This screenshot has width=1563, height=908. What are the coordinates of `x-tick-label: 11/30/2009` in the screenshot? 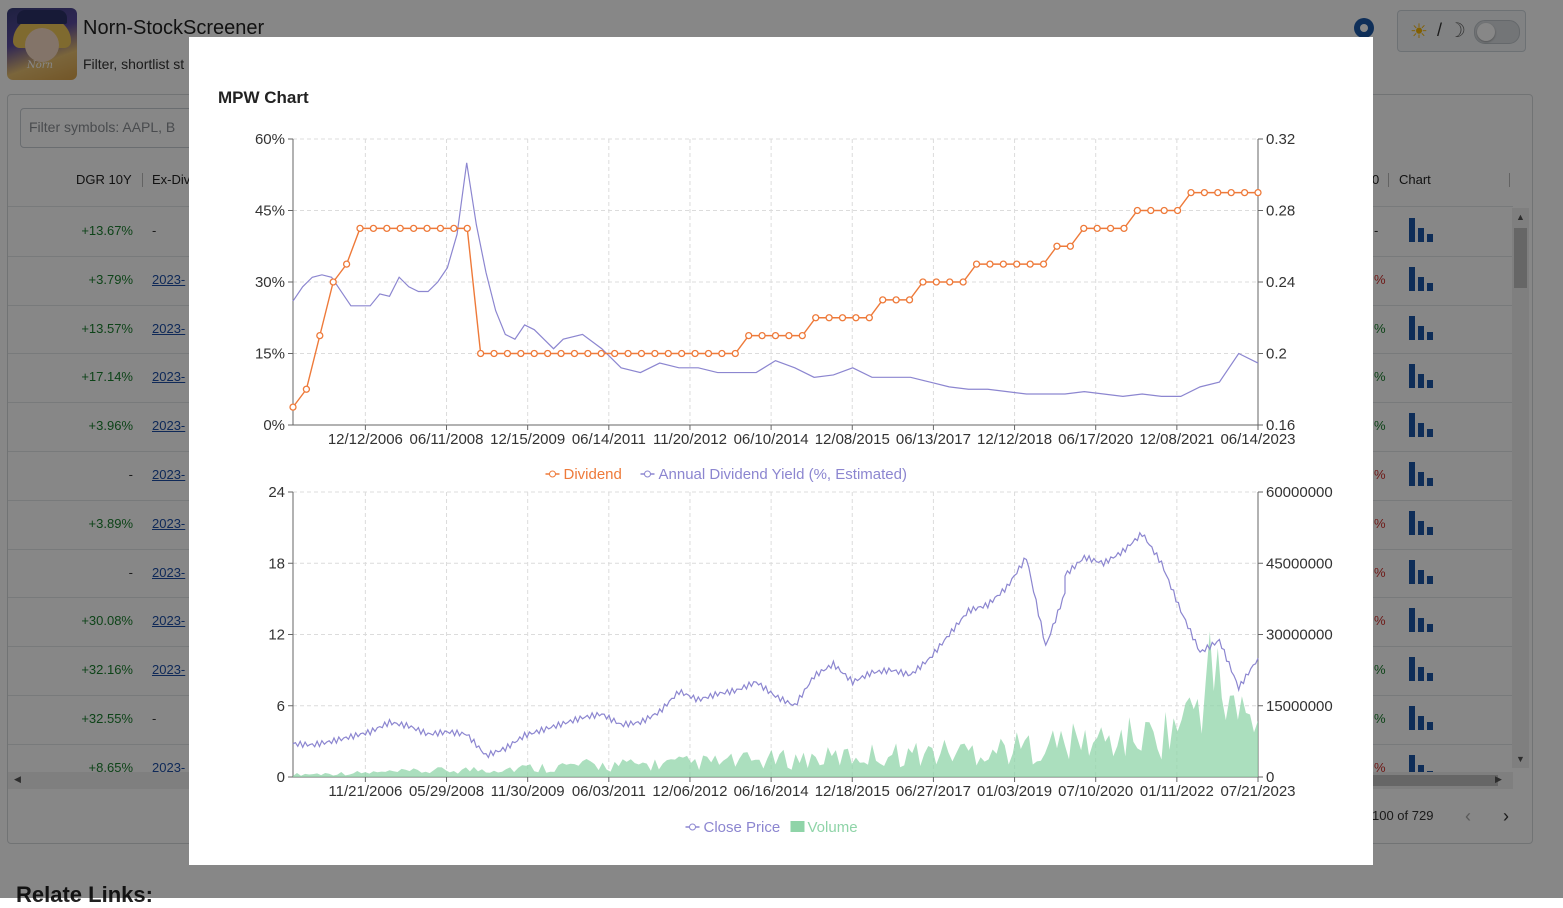 It's located at (528, 791).